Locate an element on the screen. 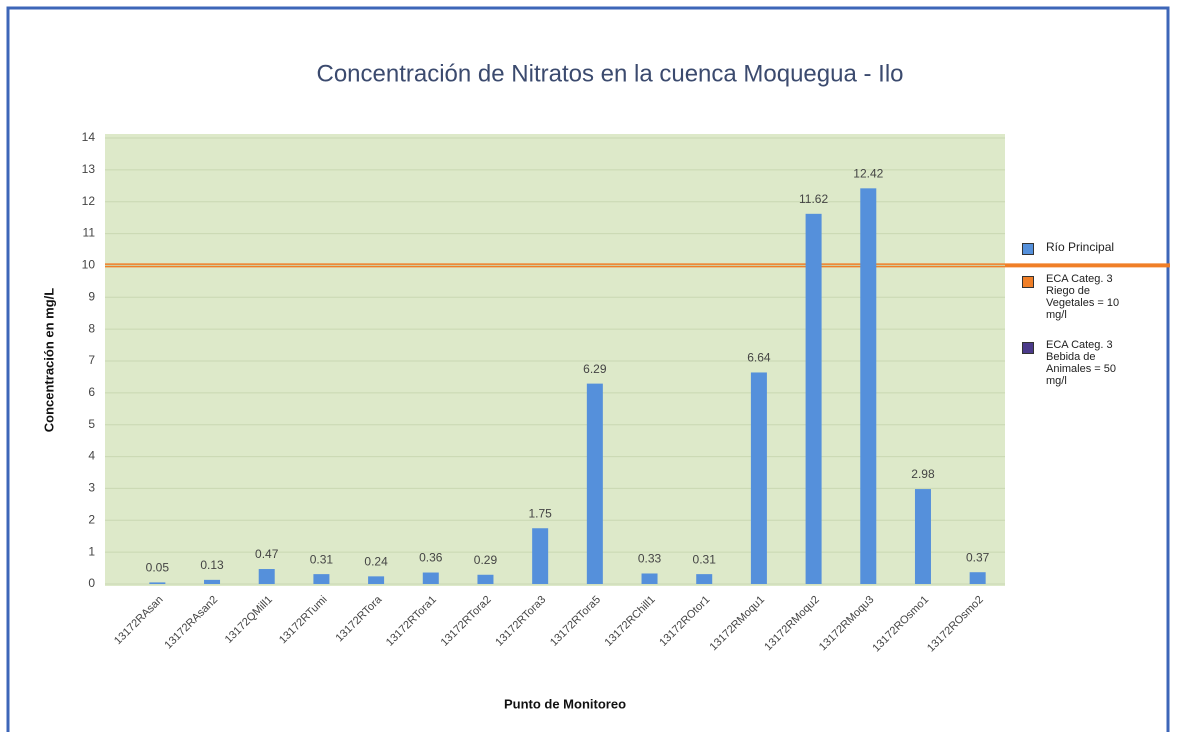  y-axis-label: Concentración en mg/L is located at coordinates (48, 360).